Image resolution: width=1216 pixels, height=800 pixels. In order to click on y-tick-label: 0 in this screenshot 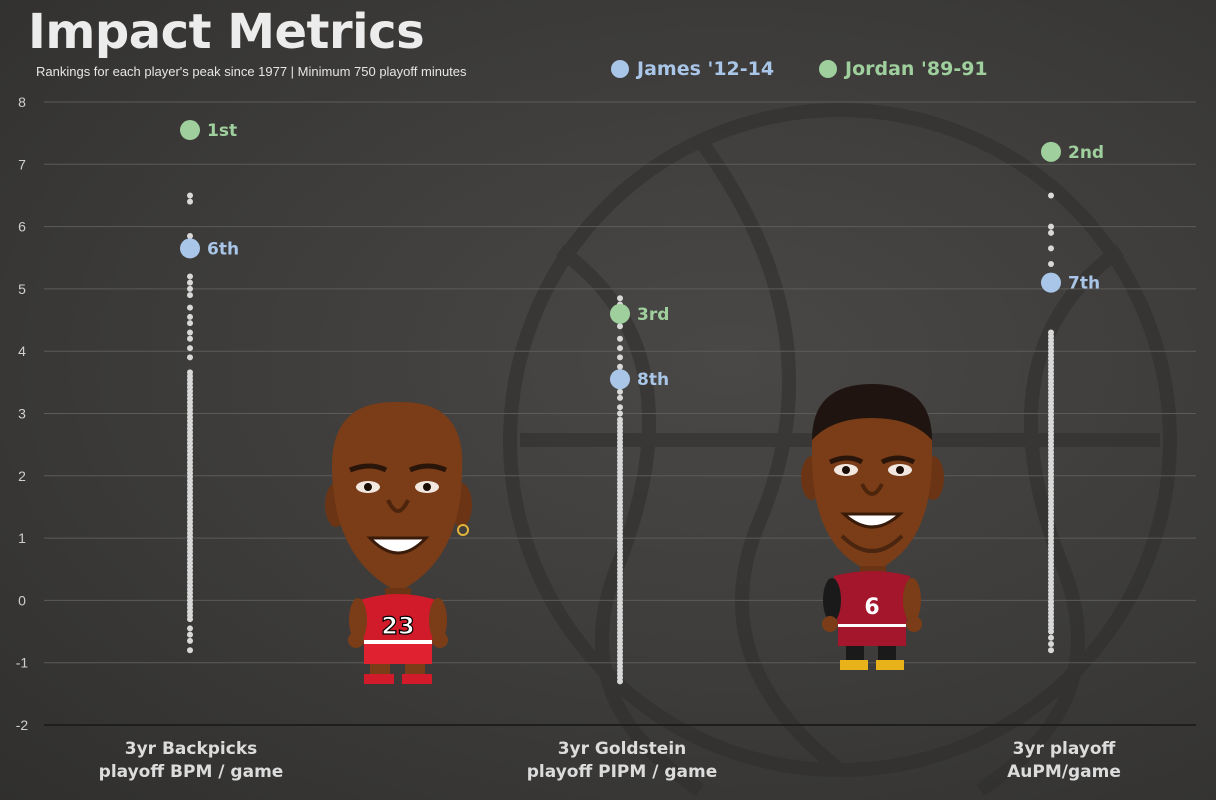, I will do `click(22, 600)`.